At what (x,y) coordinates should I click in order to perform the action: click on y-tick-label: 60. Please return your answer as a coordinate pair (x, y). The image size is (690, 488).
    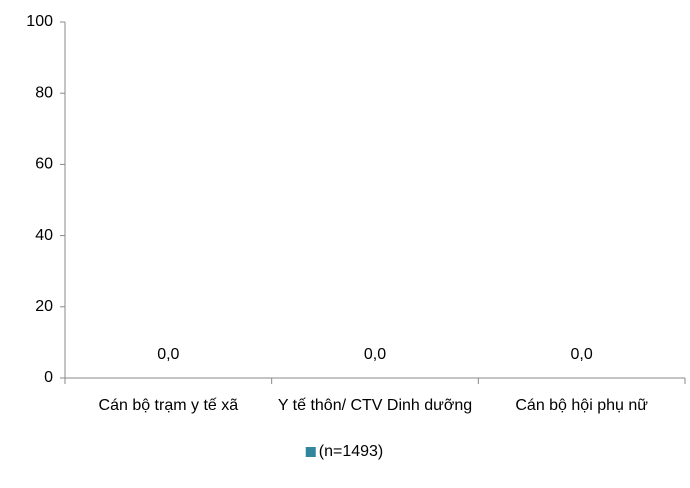
    Looking at the image, I should click on (44, 164).